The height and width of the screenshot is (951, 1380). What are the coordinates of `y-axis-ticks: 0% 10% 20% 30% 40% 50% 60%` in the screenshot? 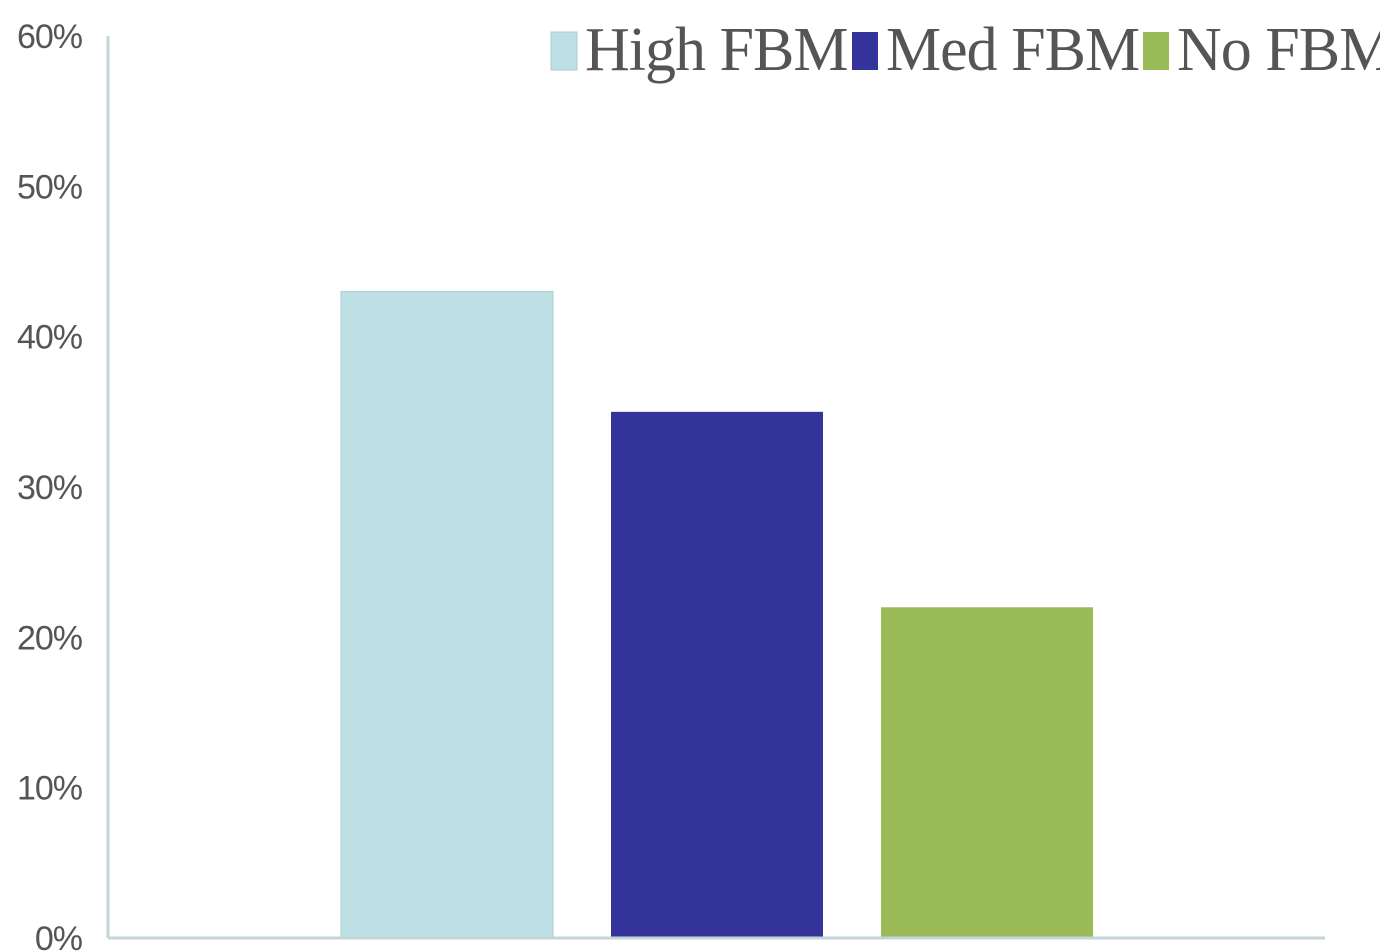 It's located at (50, 484).